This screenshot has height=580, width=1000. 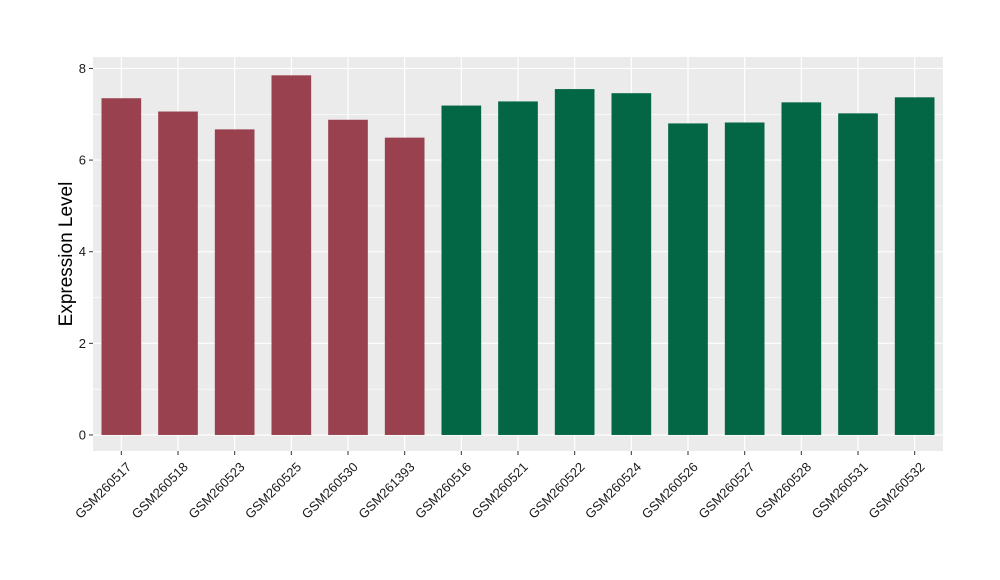 What do you see at coordinates (556, 490) in the screenshot?
I see `x-tick-label: GSM260522` at bounding box center [556, 490].